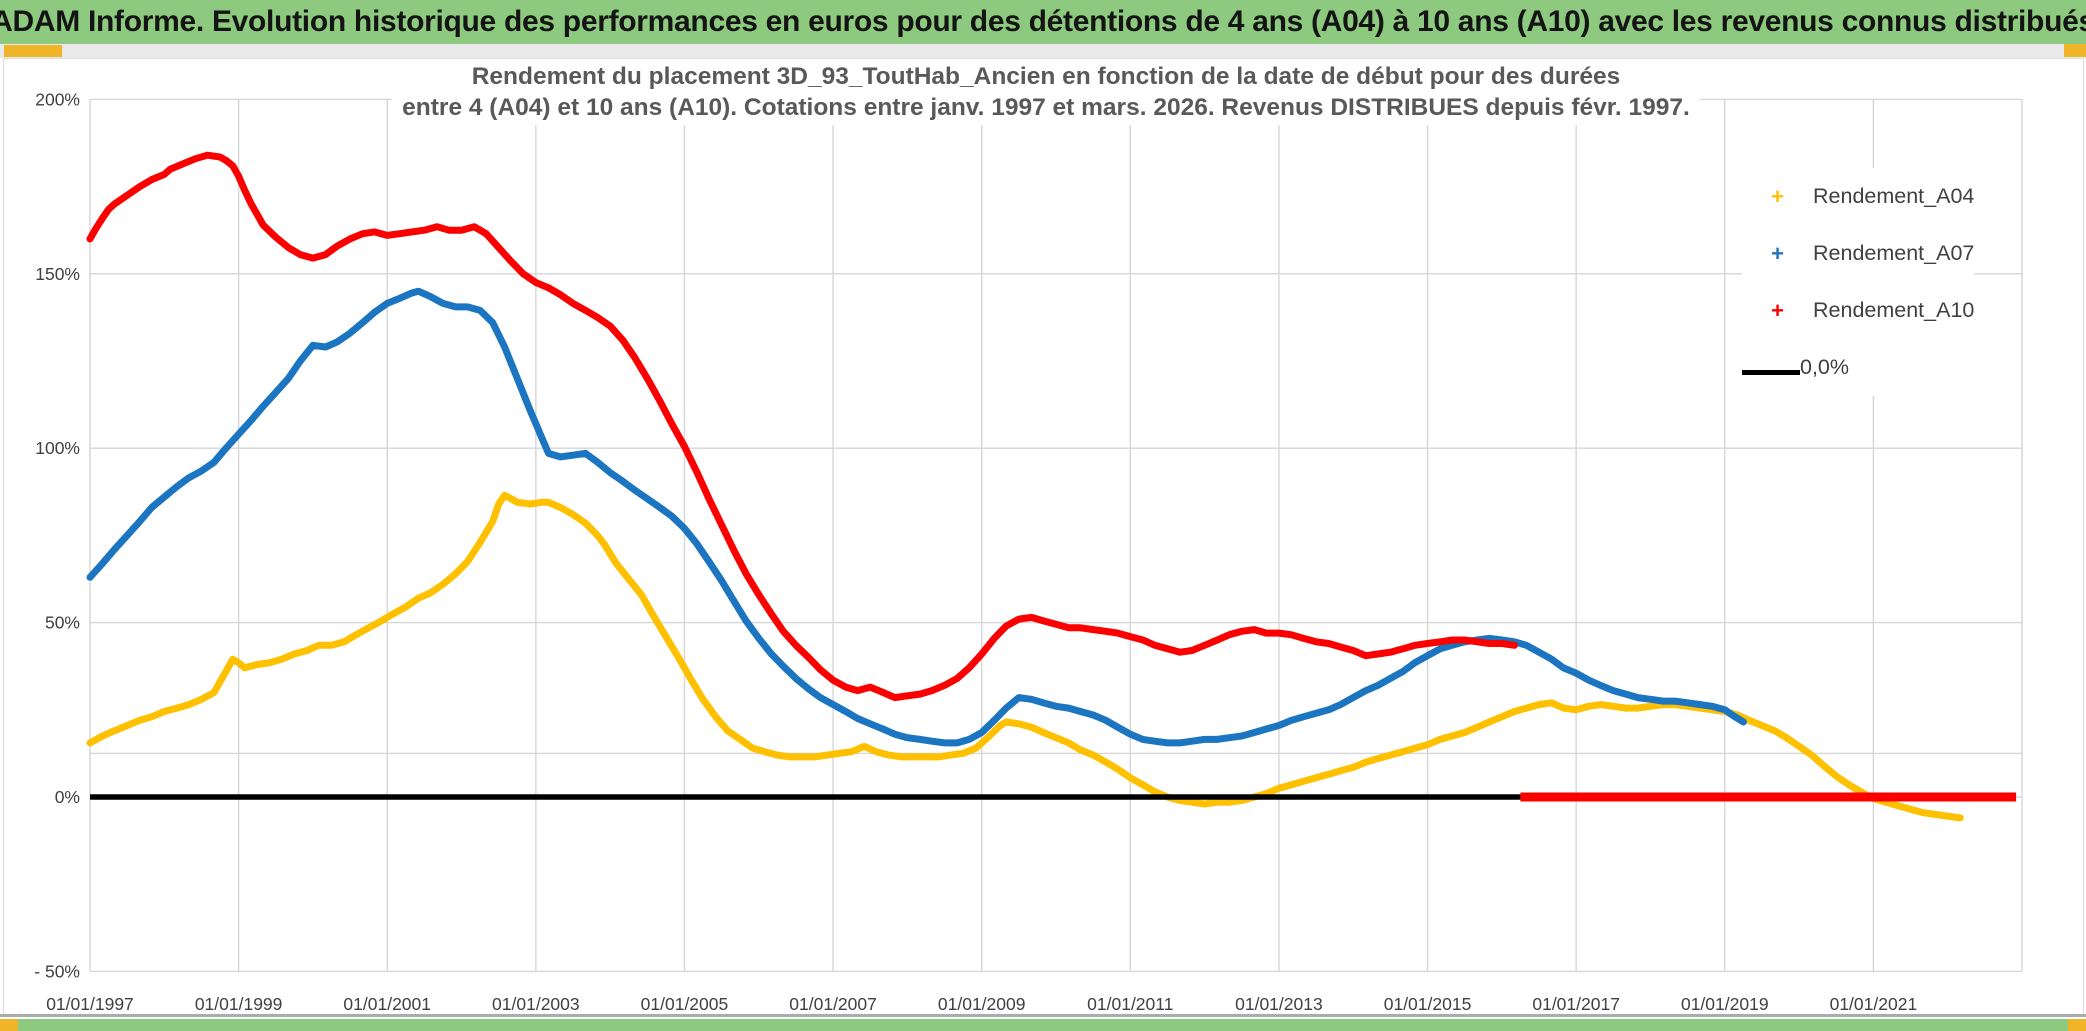  I want to click on x-axis-label: 01/01/1997, so click(90, 1004).